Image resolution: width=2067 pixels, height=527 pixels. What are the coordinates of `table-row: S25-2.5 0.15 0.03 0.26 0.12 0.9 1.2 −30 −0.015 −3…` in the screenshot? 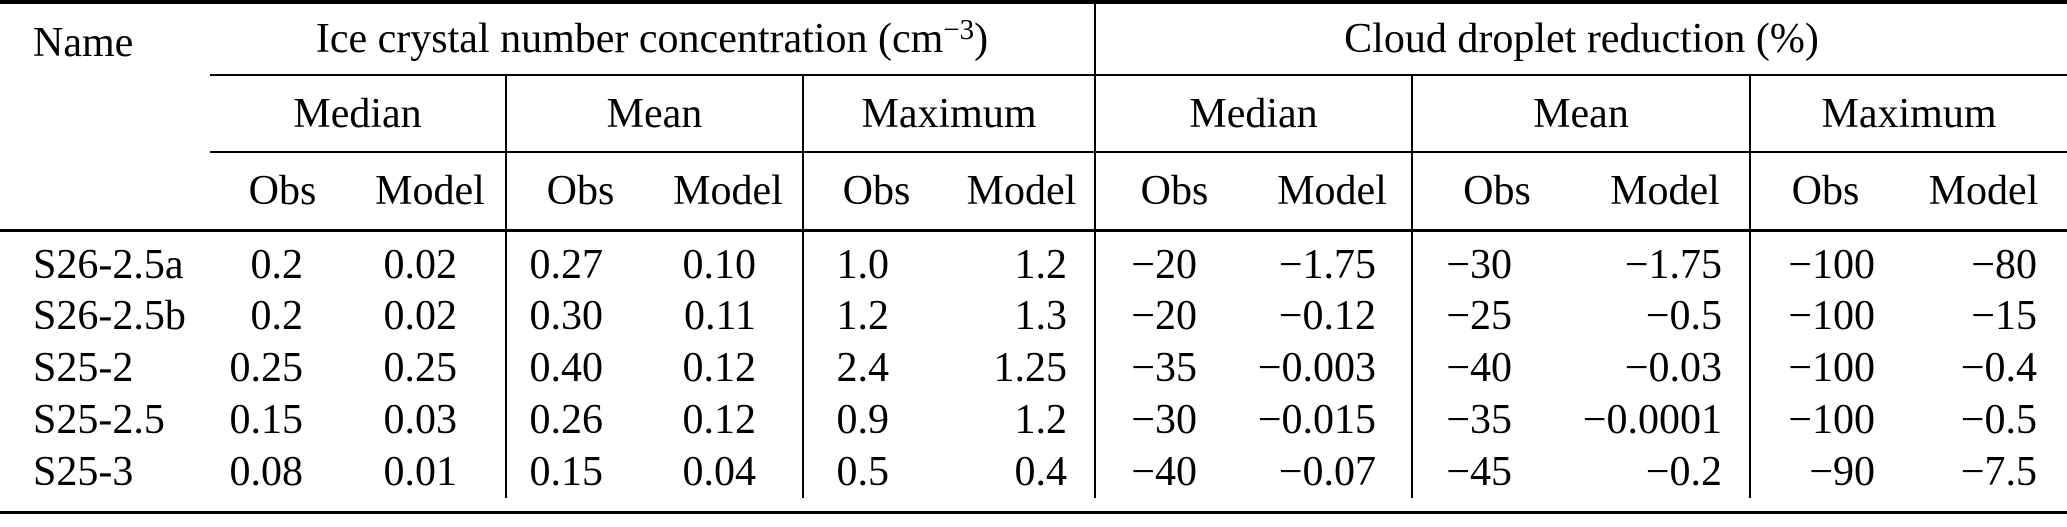 It's located at (1033, 420).